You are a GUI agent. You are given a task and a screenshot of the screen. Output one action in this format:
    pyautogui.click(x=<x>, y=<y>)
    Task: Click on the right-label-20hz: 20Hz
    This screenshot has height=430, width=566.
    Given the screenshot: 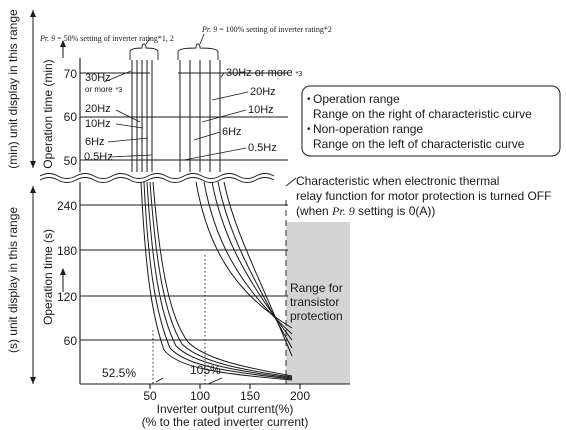 What is the action you would take?
    pyautogui.click(x=263, y=92)
    